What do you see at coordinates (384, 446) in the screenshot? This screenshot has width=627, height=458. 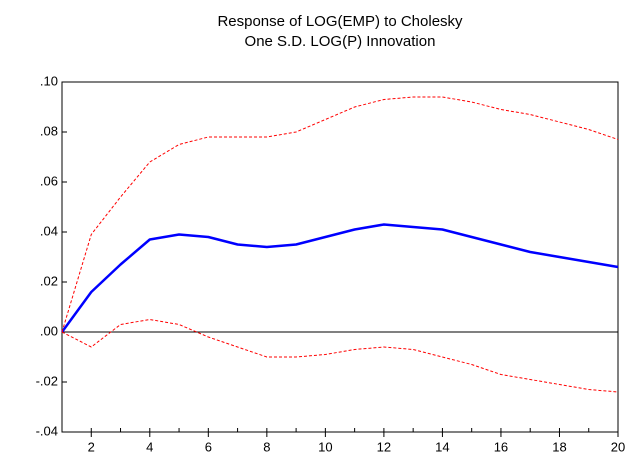 I see `x-tick-label: 12` at bounding box center [384, 446].